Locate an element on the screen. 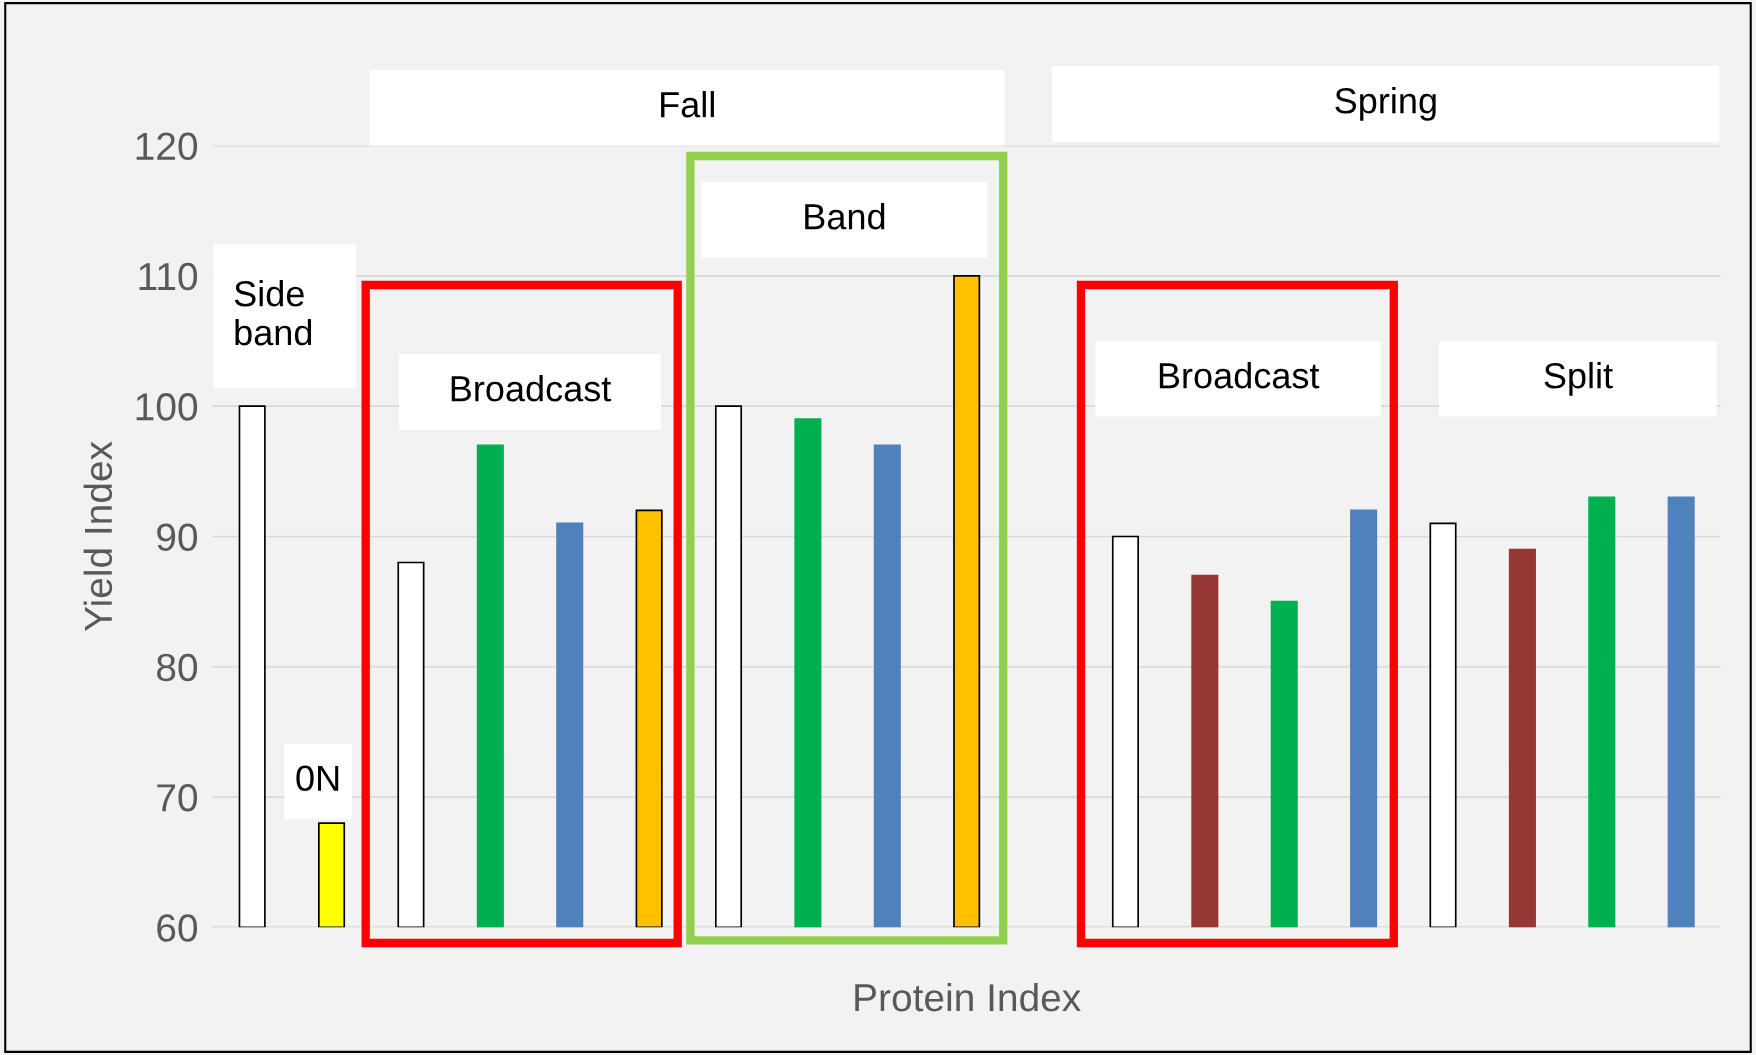  y-axis-title: Yield Index is located at coordinates (98, 536).